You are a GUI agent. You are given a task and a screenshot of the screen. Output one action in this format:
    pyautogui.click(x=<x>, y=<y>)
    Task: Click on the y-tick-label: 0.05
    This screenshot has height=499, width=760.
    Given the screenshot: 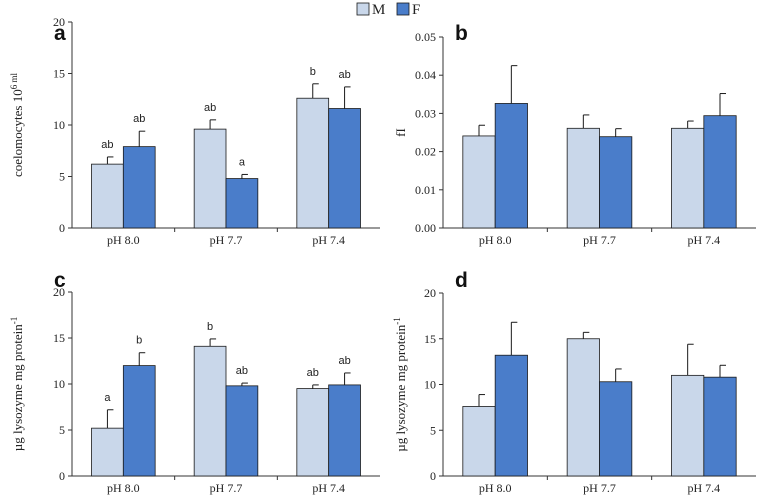 What is the action you would take?
    pyautogui.click(x=425, y=37)
    